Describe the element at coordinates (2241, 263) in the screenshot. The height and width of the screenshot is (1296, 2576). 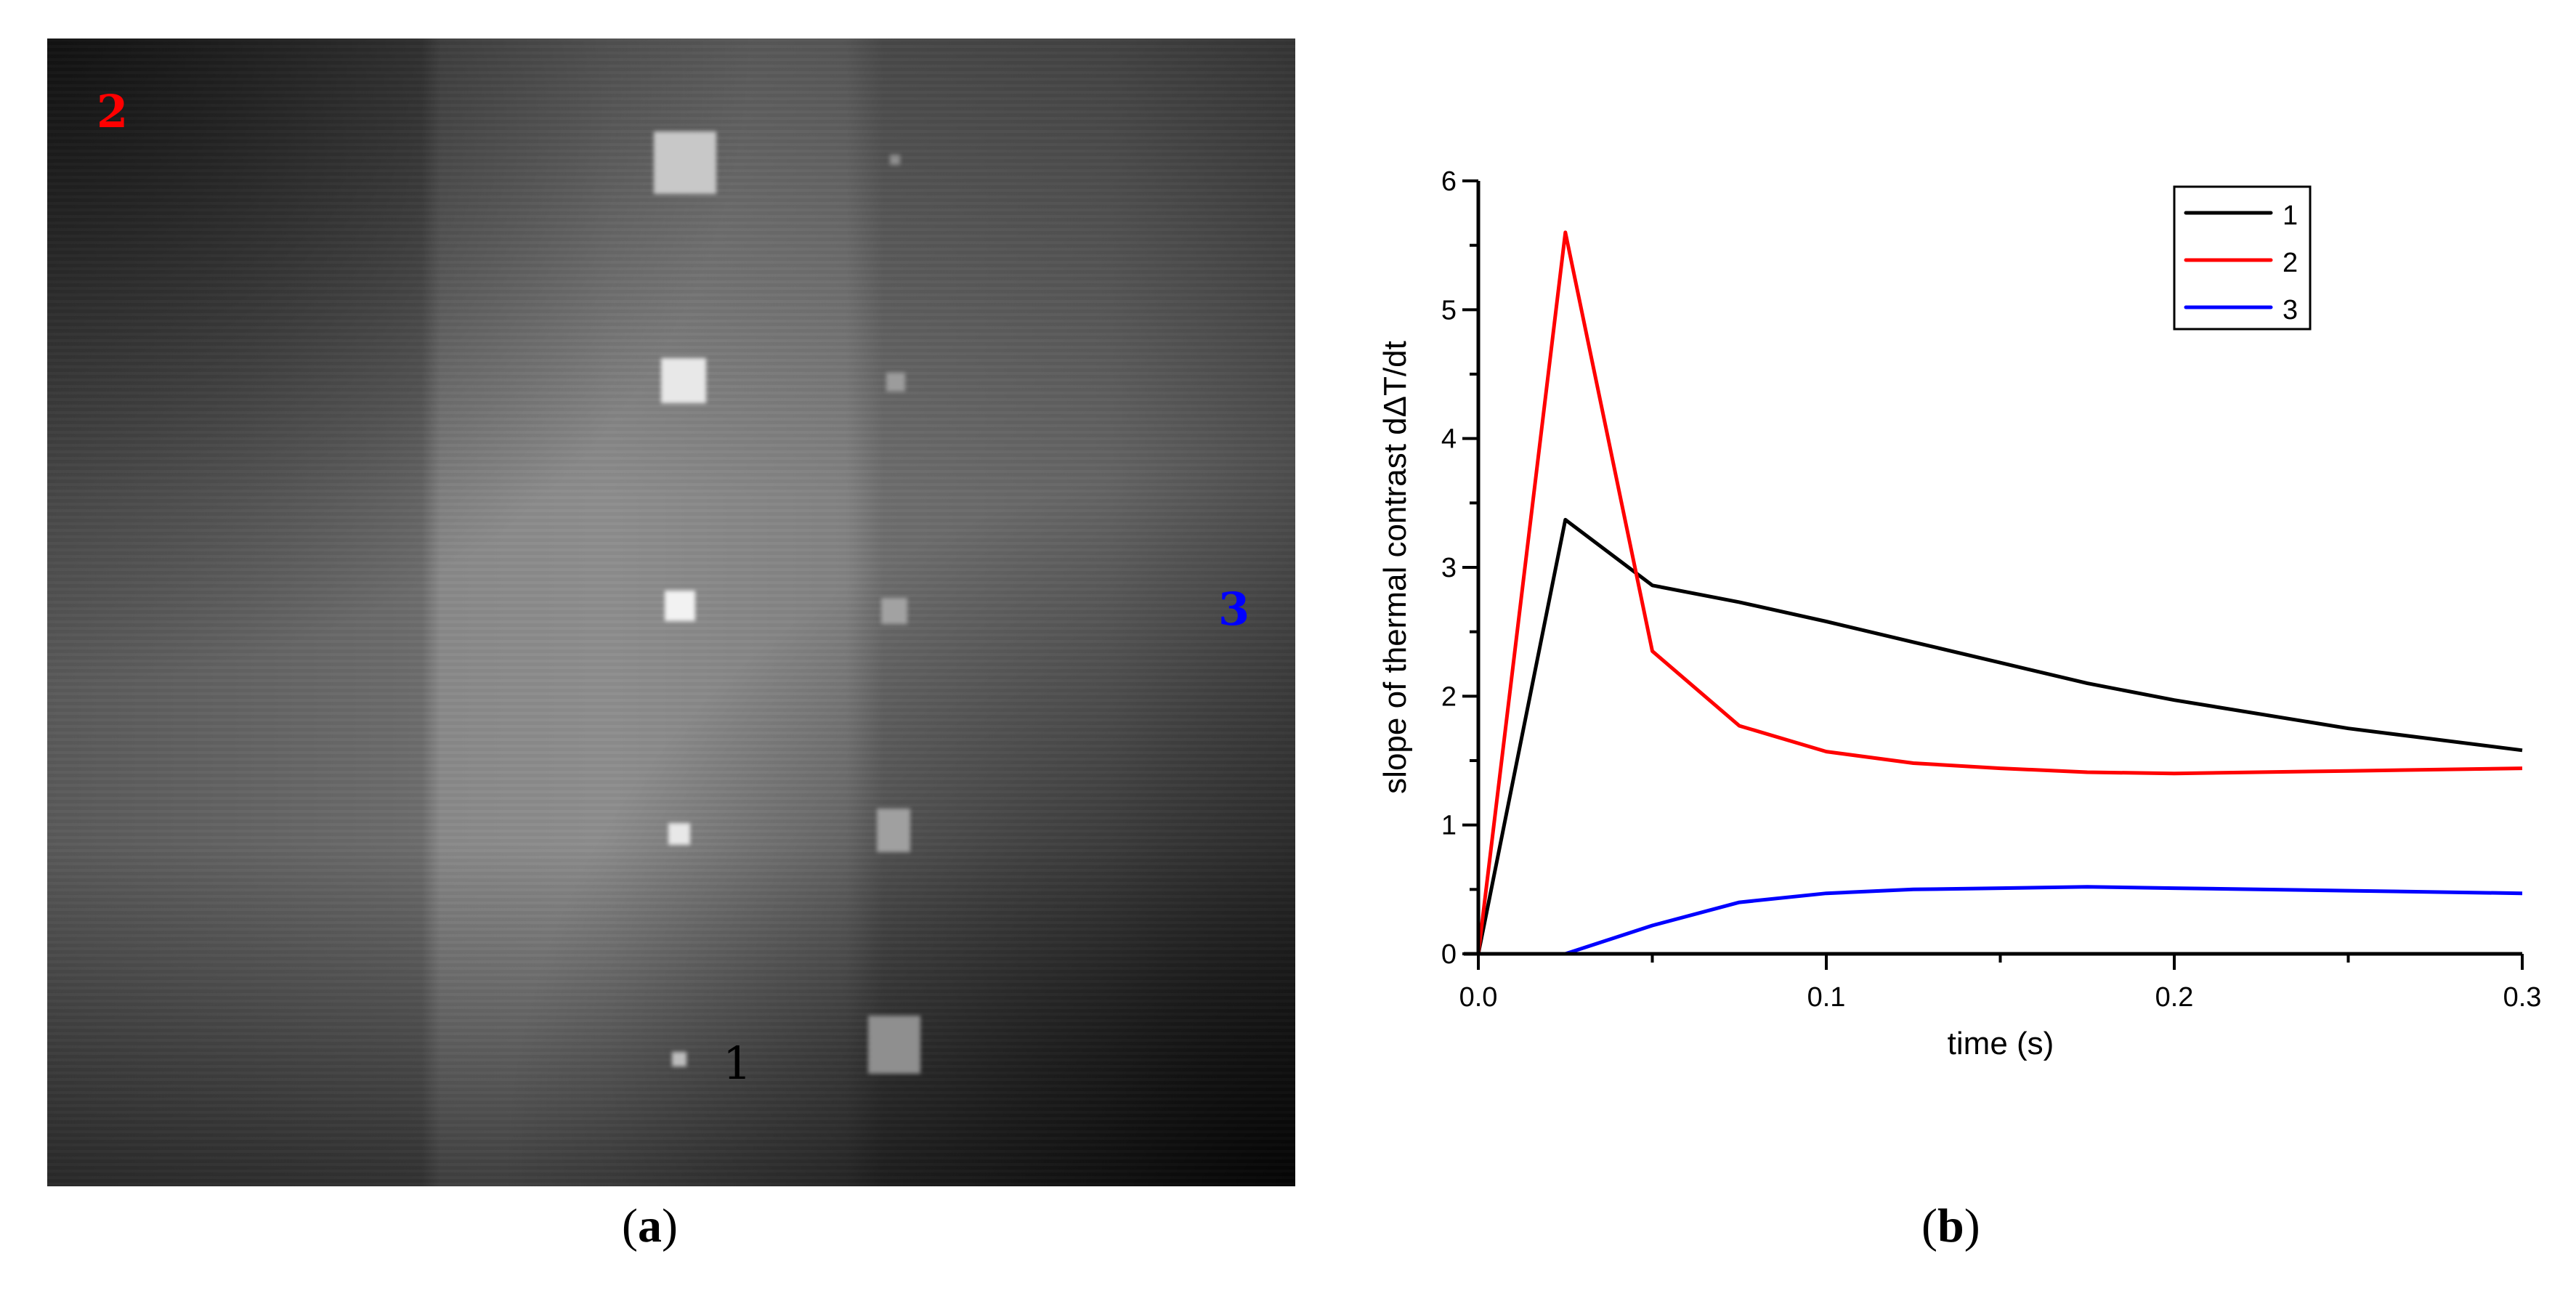
I see `legend-items: 1 2 3` at that location.